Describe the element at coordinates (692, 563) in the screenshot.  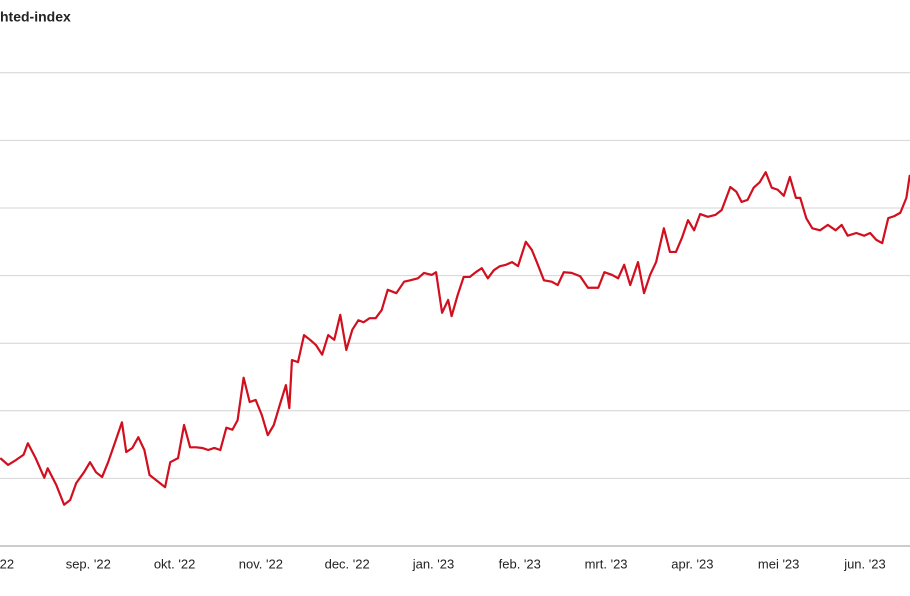
I see `x-tick-label: apr. '23` at that location.